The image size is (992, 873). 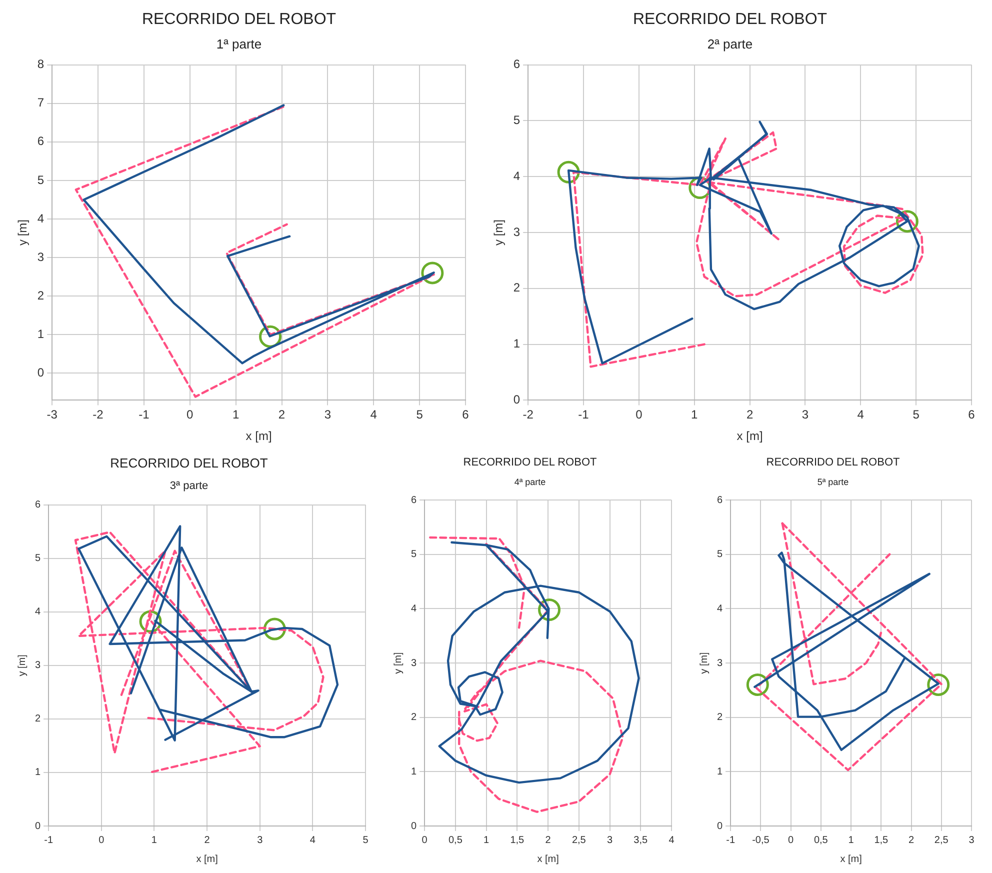 What do you see at coordinates (239, 44) in the screenshot?
I see `chart-subtitle: 1ª parte` at bounding box center [239, 44].